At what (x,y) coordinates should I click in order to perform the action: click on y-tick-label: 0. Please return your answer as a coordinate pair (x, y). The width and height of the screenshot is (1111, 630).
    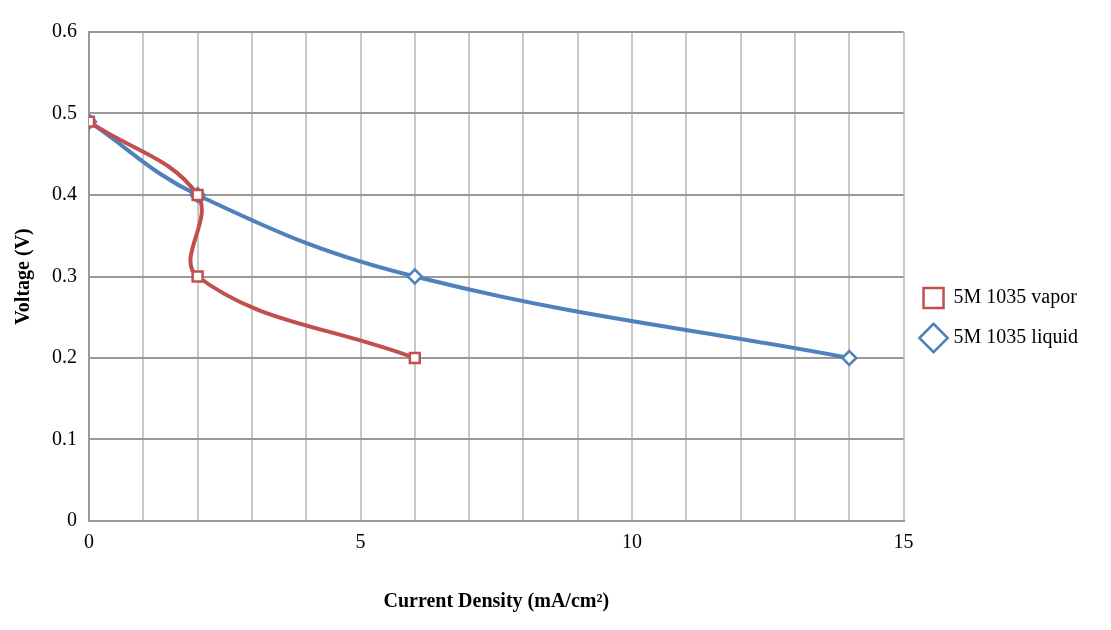
    Looking at the image, I should click on (72, 519).